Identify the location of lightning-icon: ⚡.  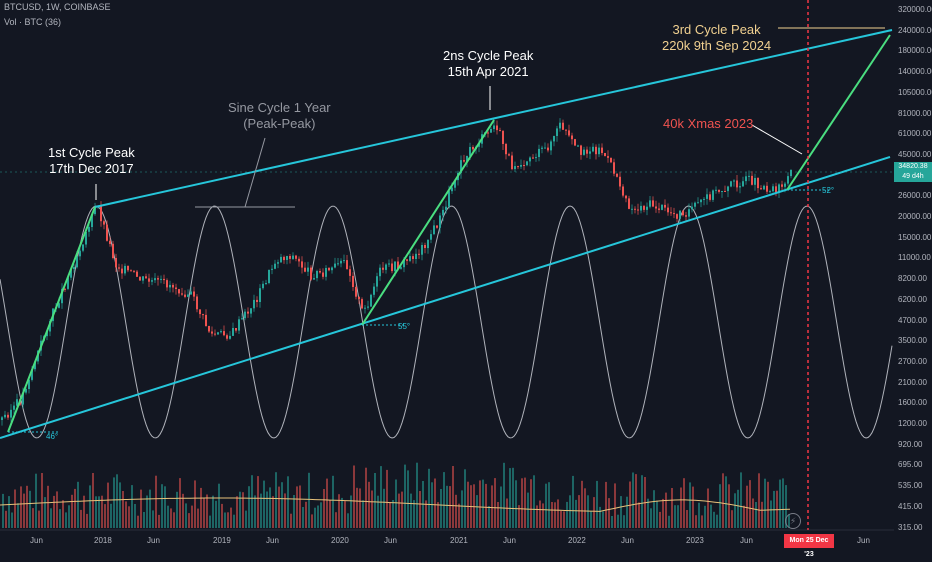
(793, 521).